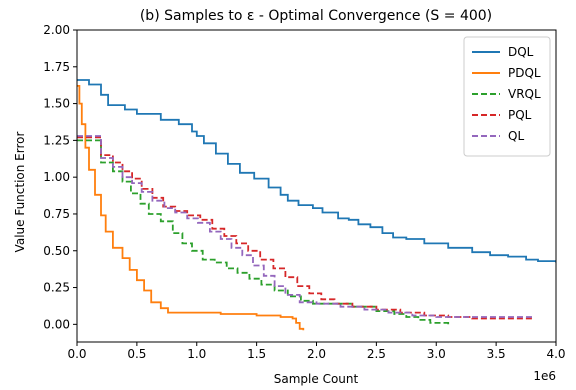 The width and height of the screenshot is (576, 390). Describe the element at coordinates (20, 191) in the screenshot. I see `y-axis-label: Value Function Error` at that location.